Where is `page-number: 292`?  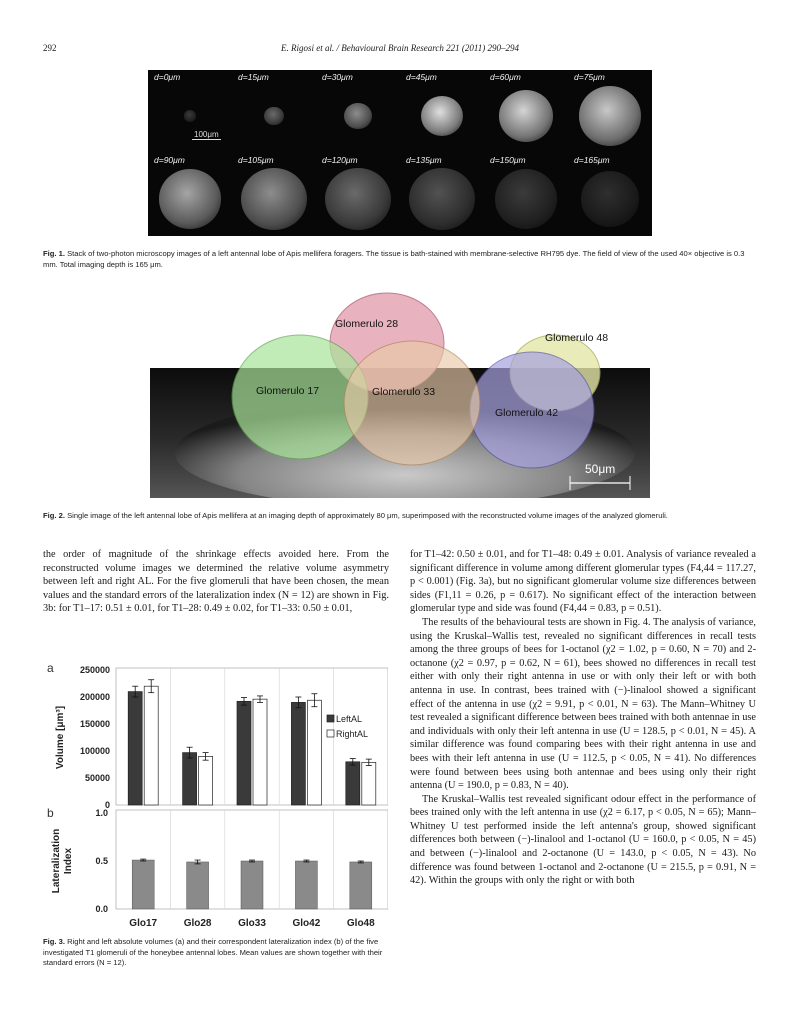
page-number: 292 is located at coordinates (50, 48).